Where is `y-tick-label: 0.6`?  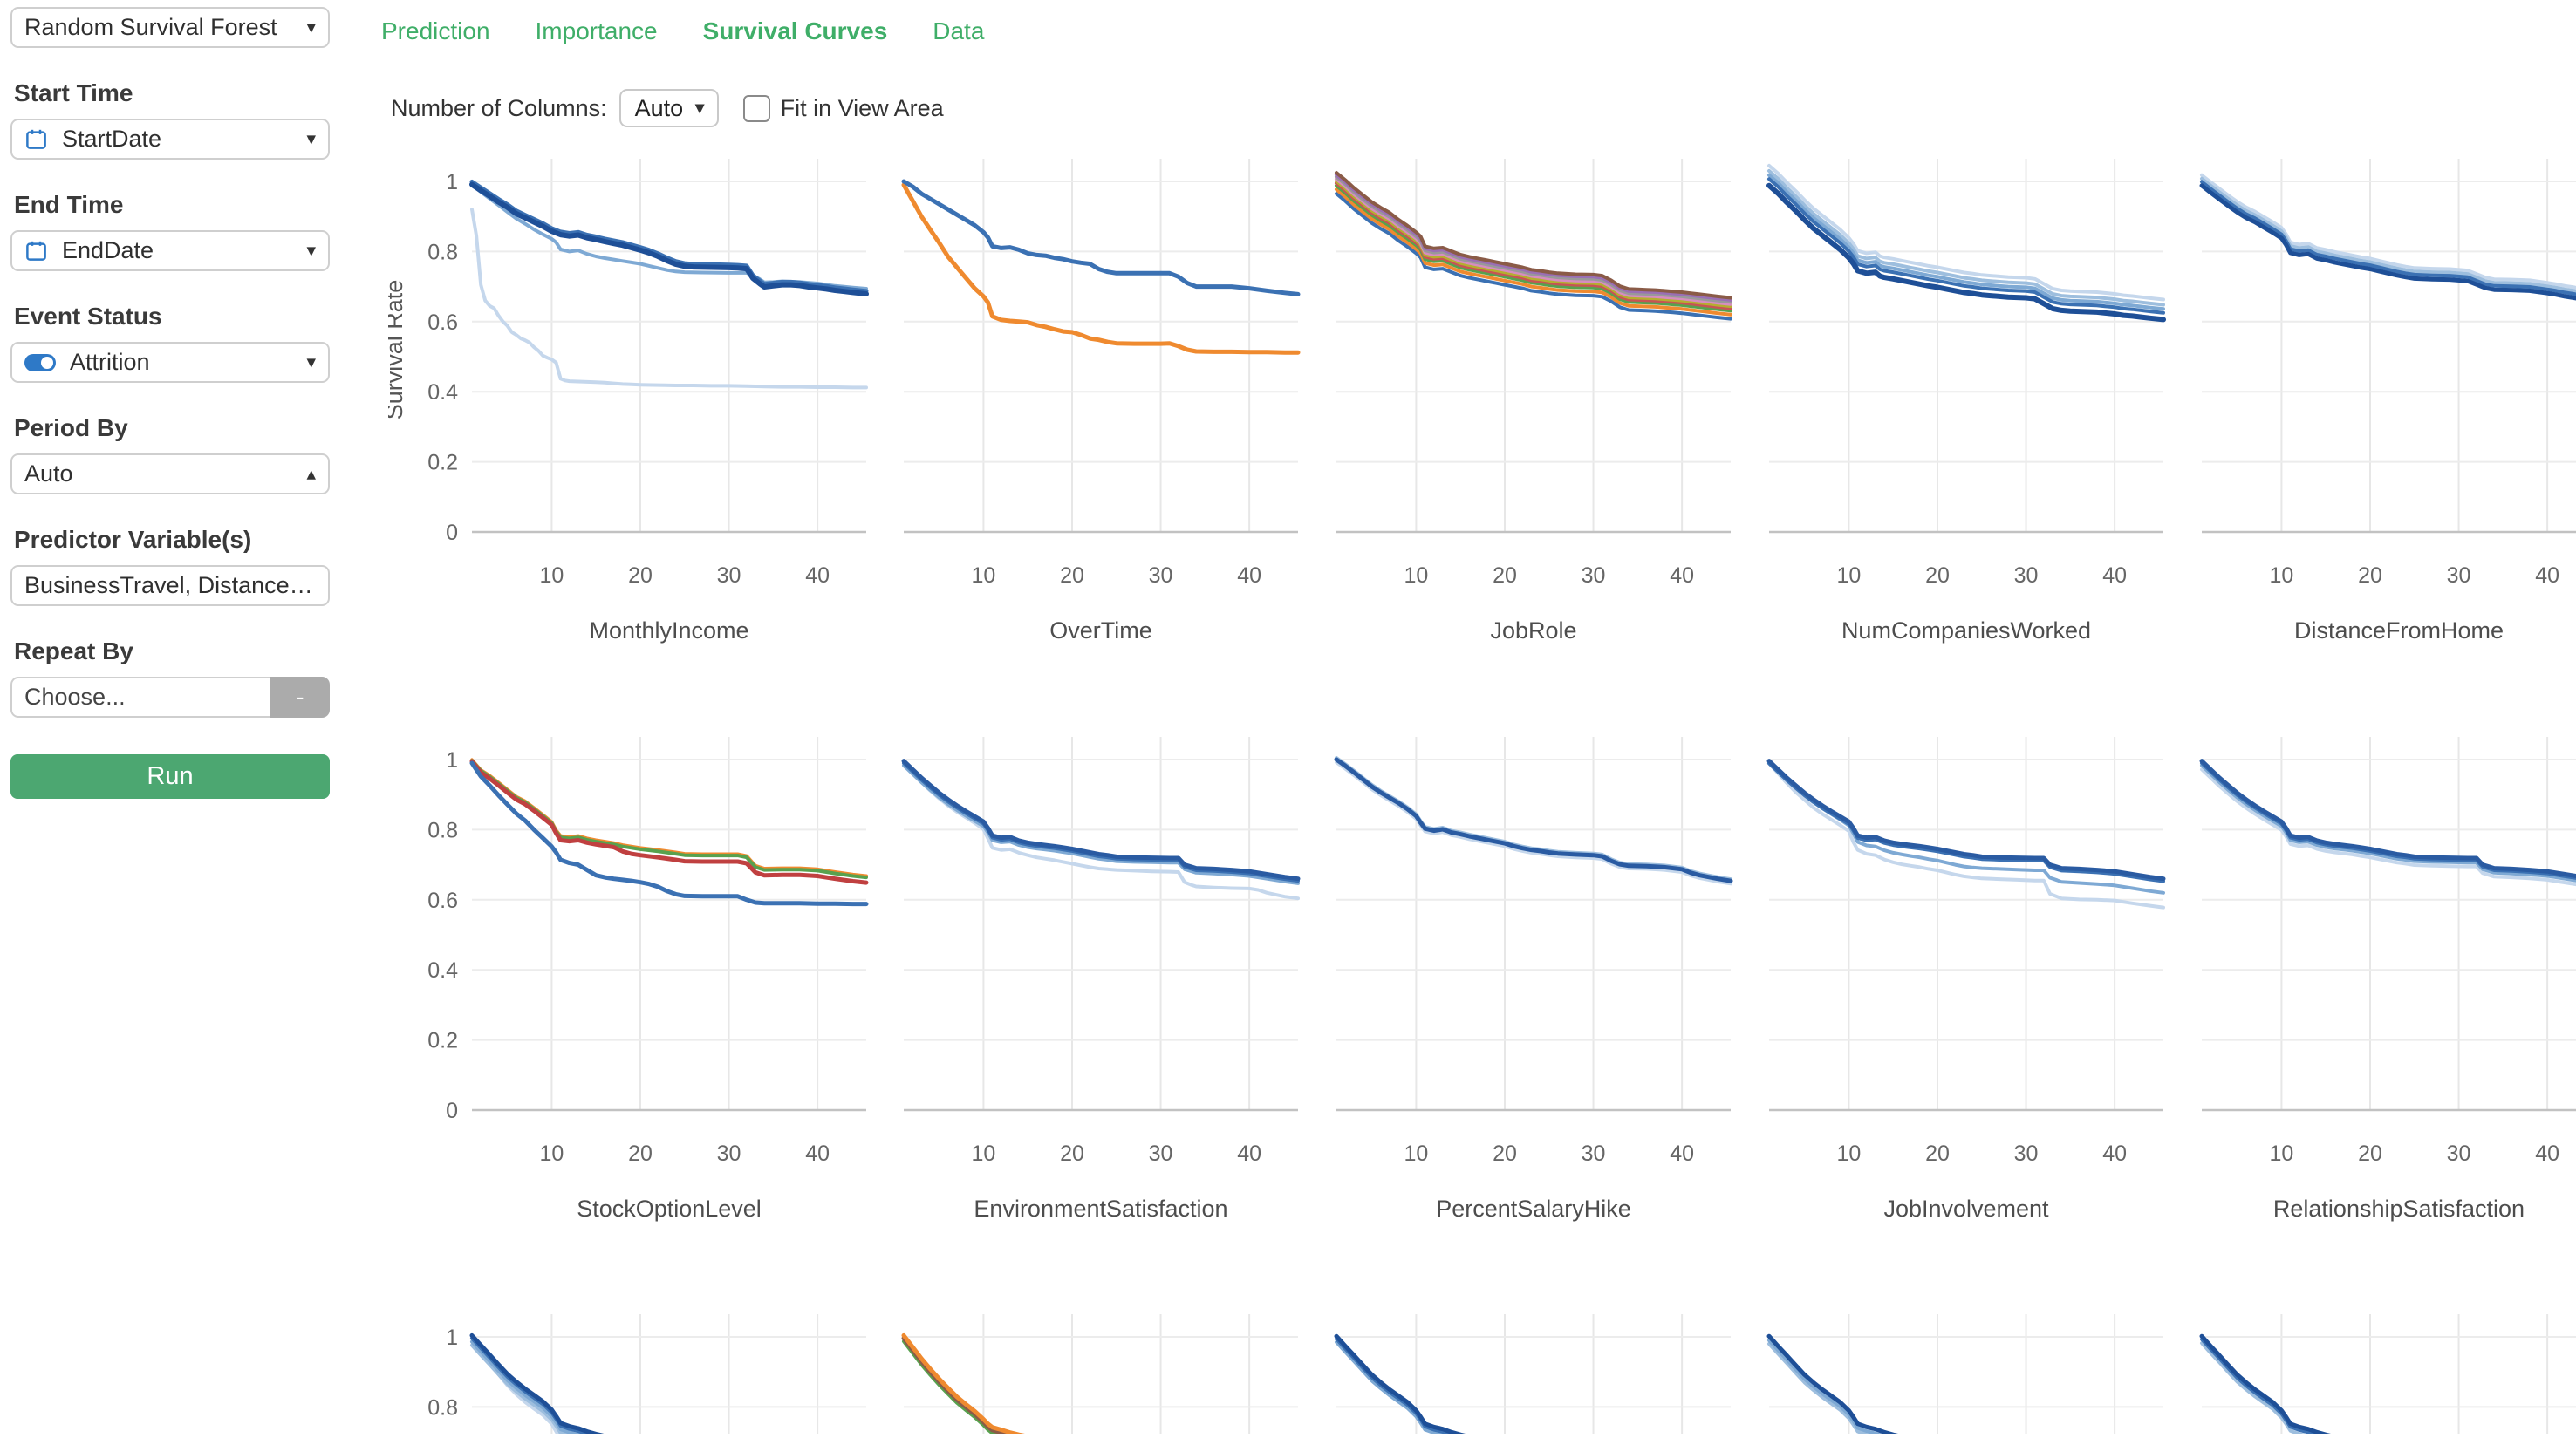
y-tick-label: 0.6 is located at coordinates (442, 323).